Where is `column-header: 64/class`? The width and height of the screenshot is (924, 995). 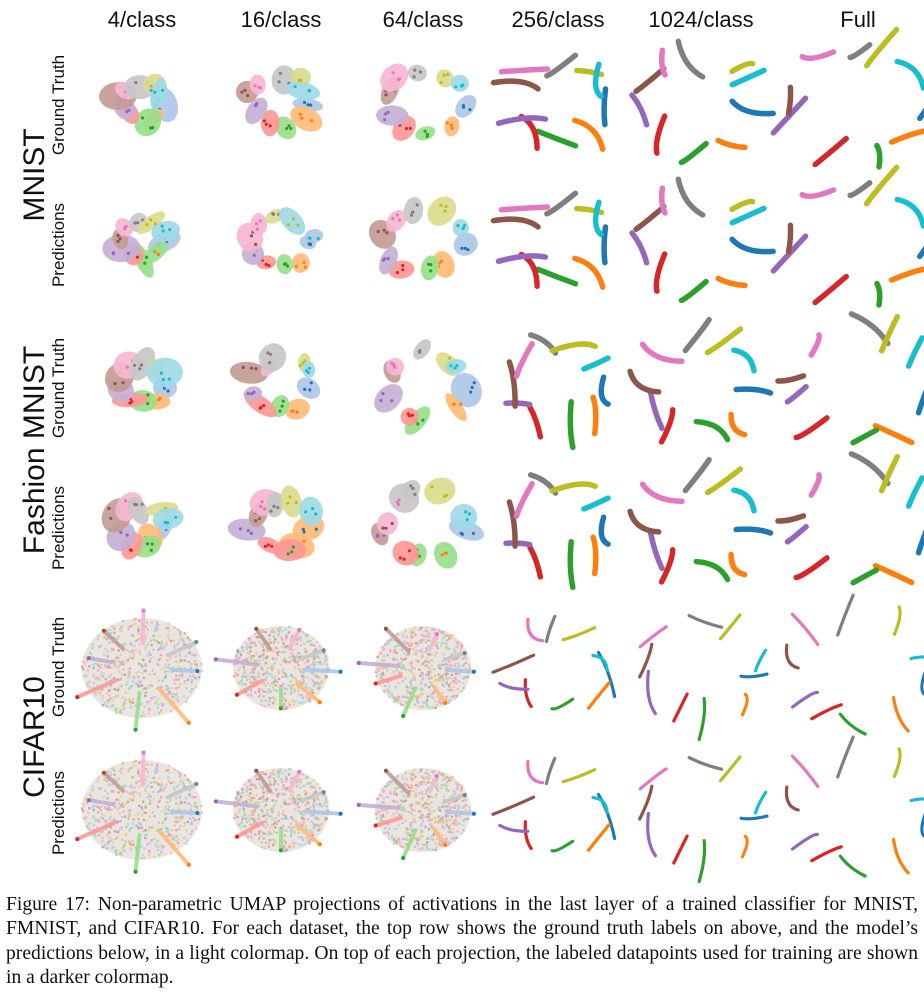
column-header: 64/class is located at coordinates (423, 19).